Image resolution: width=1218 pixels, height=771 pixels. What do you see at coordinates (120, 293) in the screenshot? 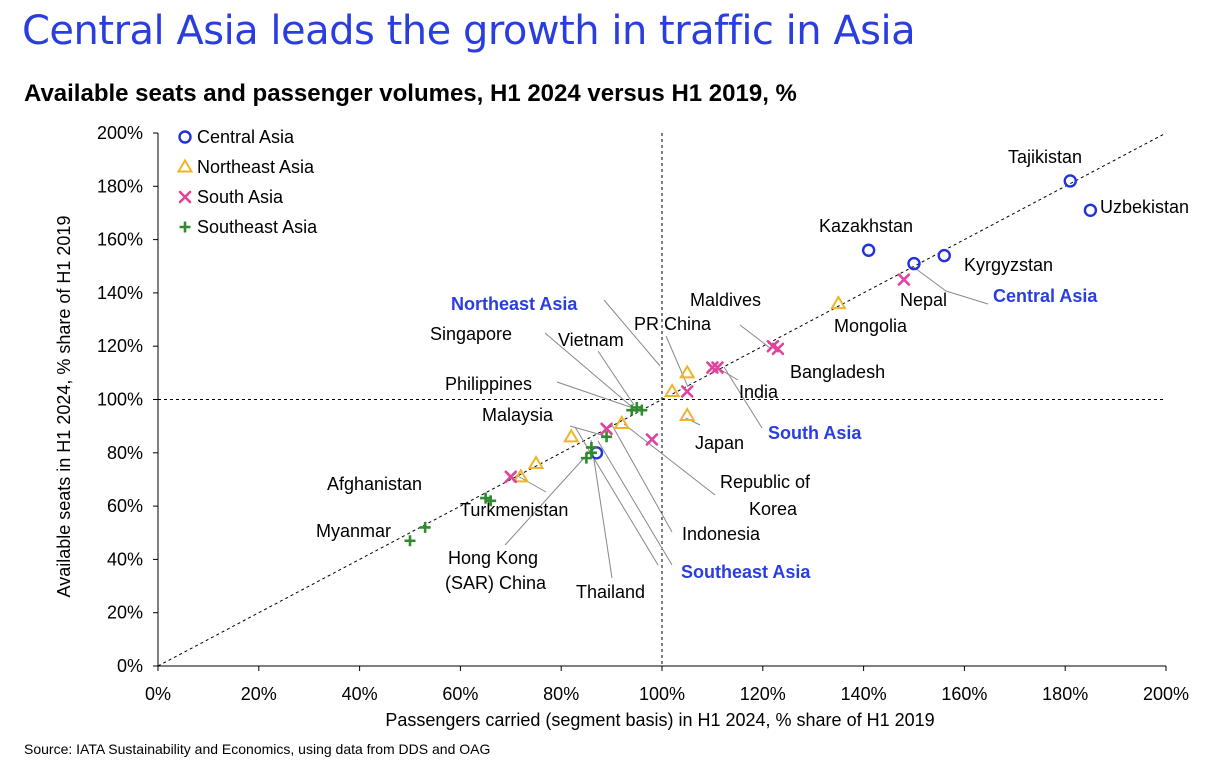
I see `y-tick-label: 140%` at bounding box center [120, 293].